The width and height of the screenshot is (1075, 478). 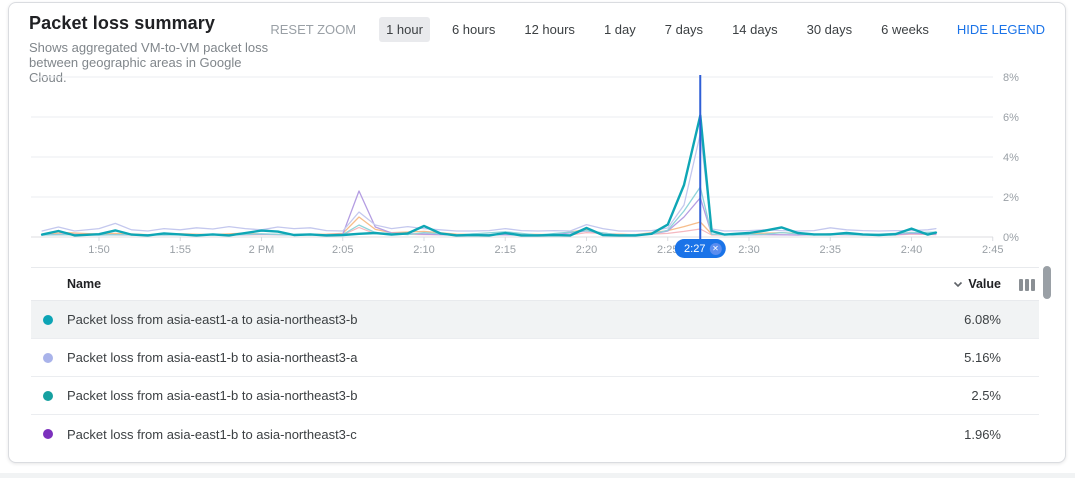 What do you see at coordinates (755, 29) in the screenshot?
I see `range-button-14-days: 14 days` at bounding box center [755, 29].